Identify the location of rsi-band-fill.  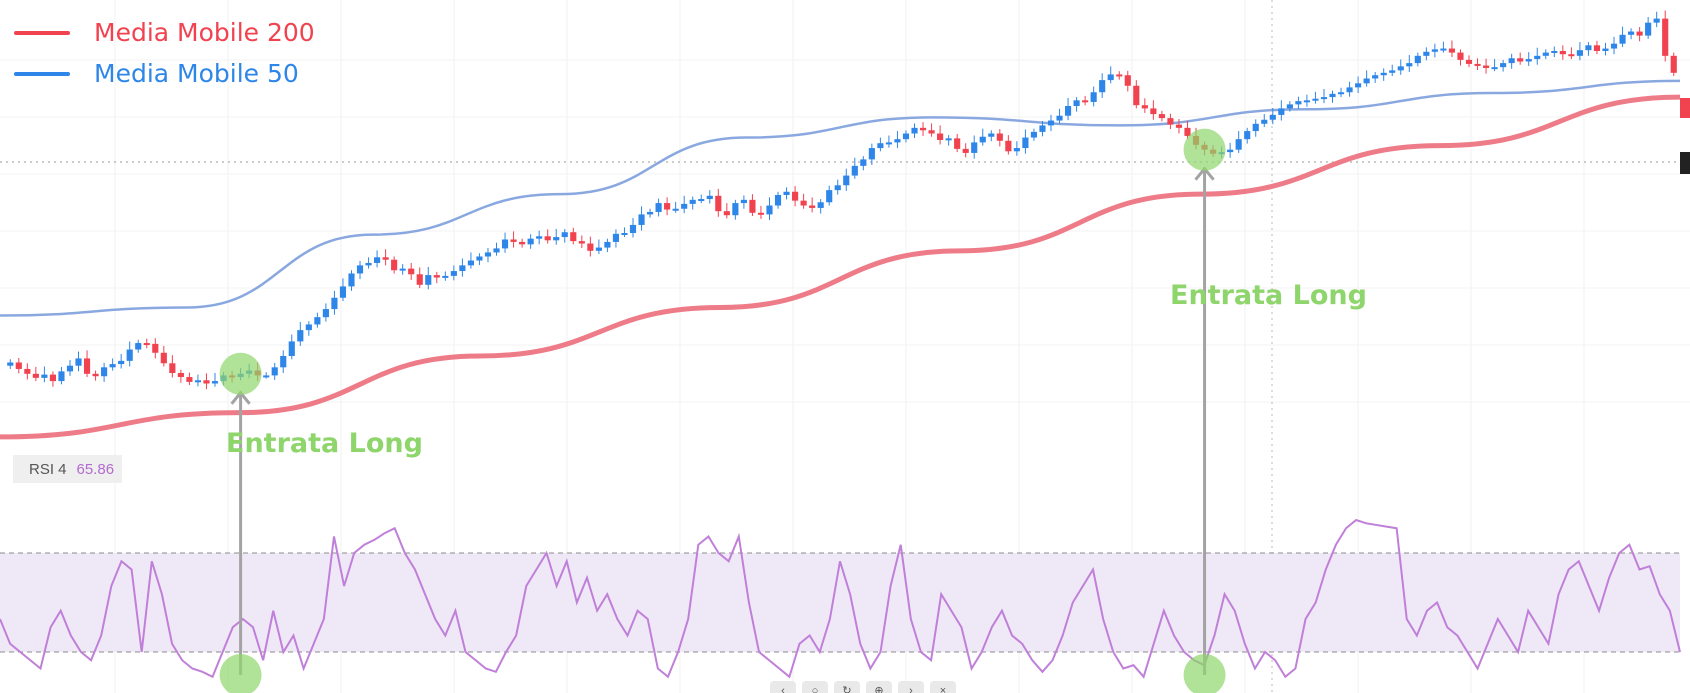
(840, 602).